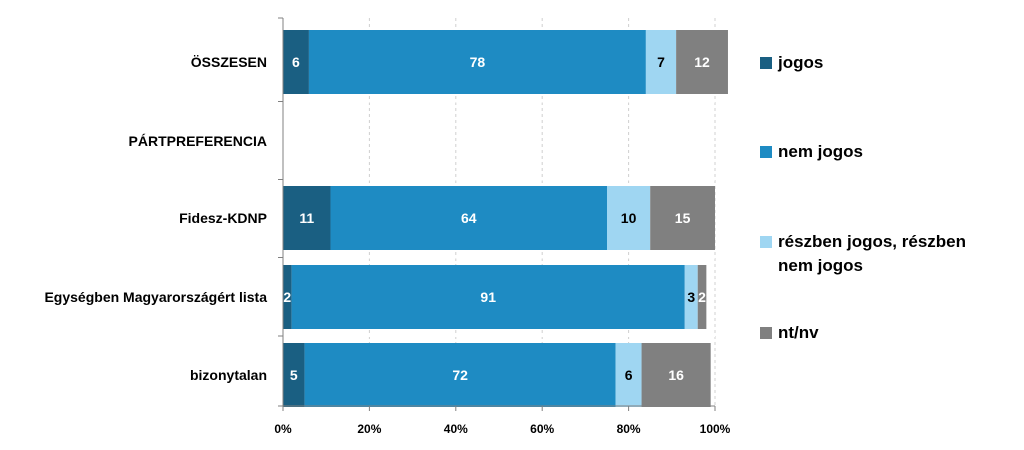 The height and width of the screenshot is (450, 1024). Describe the element at coordinates (456, 429) in the screenshot. I see `x-tick-label: 40%` at that location.